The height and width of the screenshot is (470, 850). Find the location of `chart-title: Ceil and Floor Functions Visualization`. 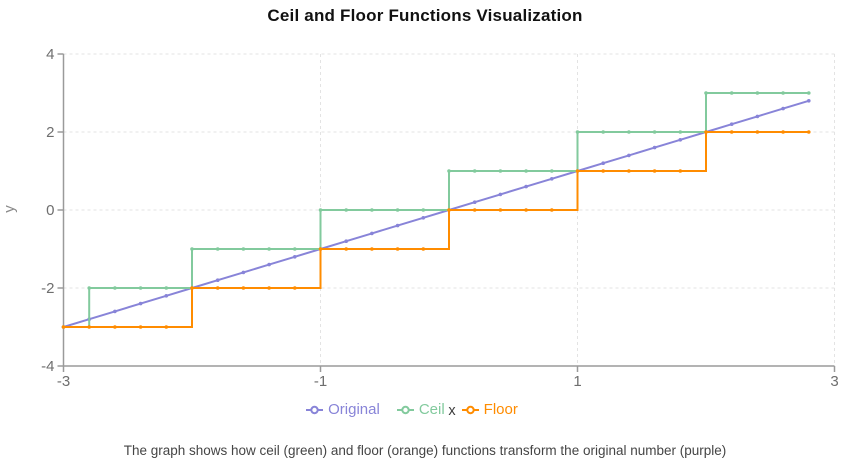

chart-title: Ceil and Floor Functions Visualization is located at coordinates (425, 15).